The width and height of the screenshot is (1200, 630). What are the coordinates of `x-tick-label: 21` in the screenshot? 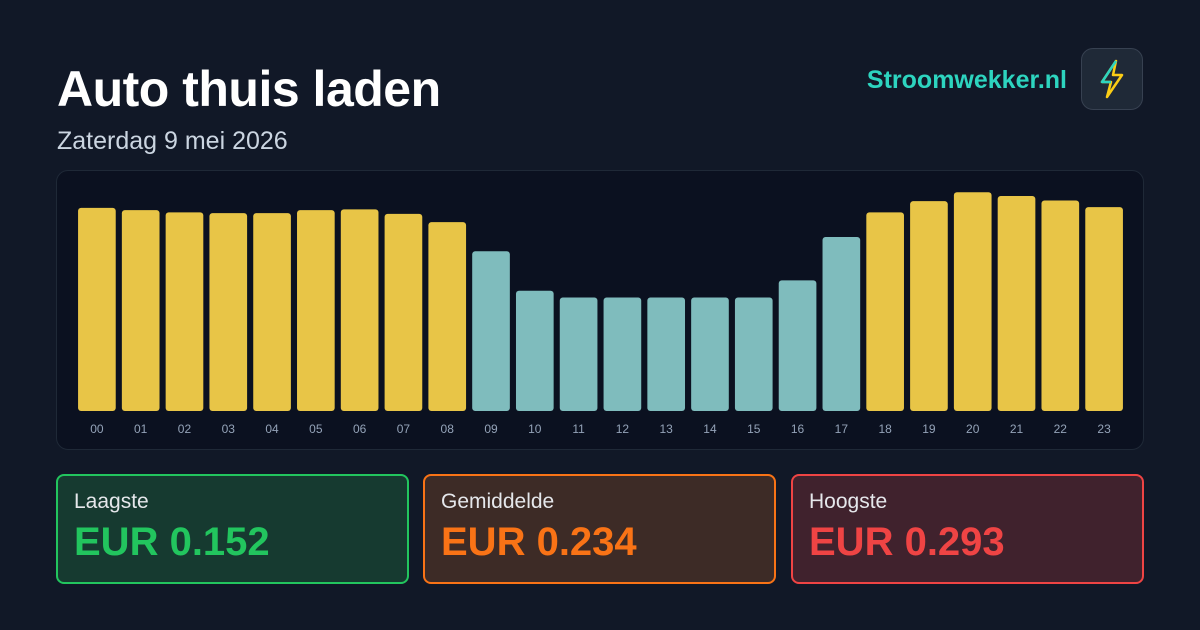 It's located at (1017, 429).